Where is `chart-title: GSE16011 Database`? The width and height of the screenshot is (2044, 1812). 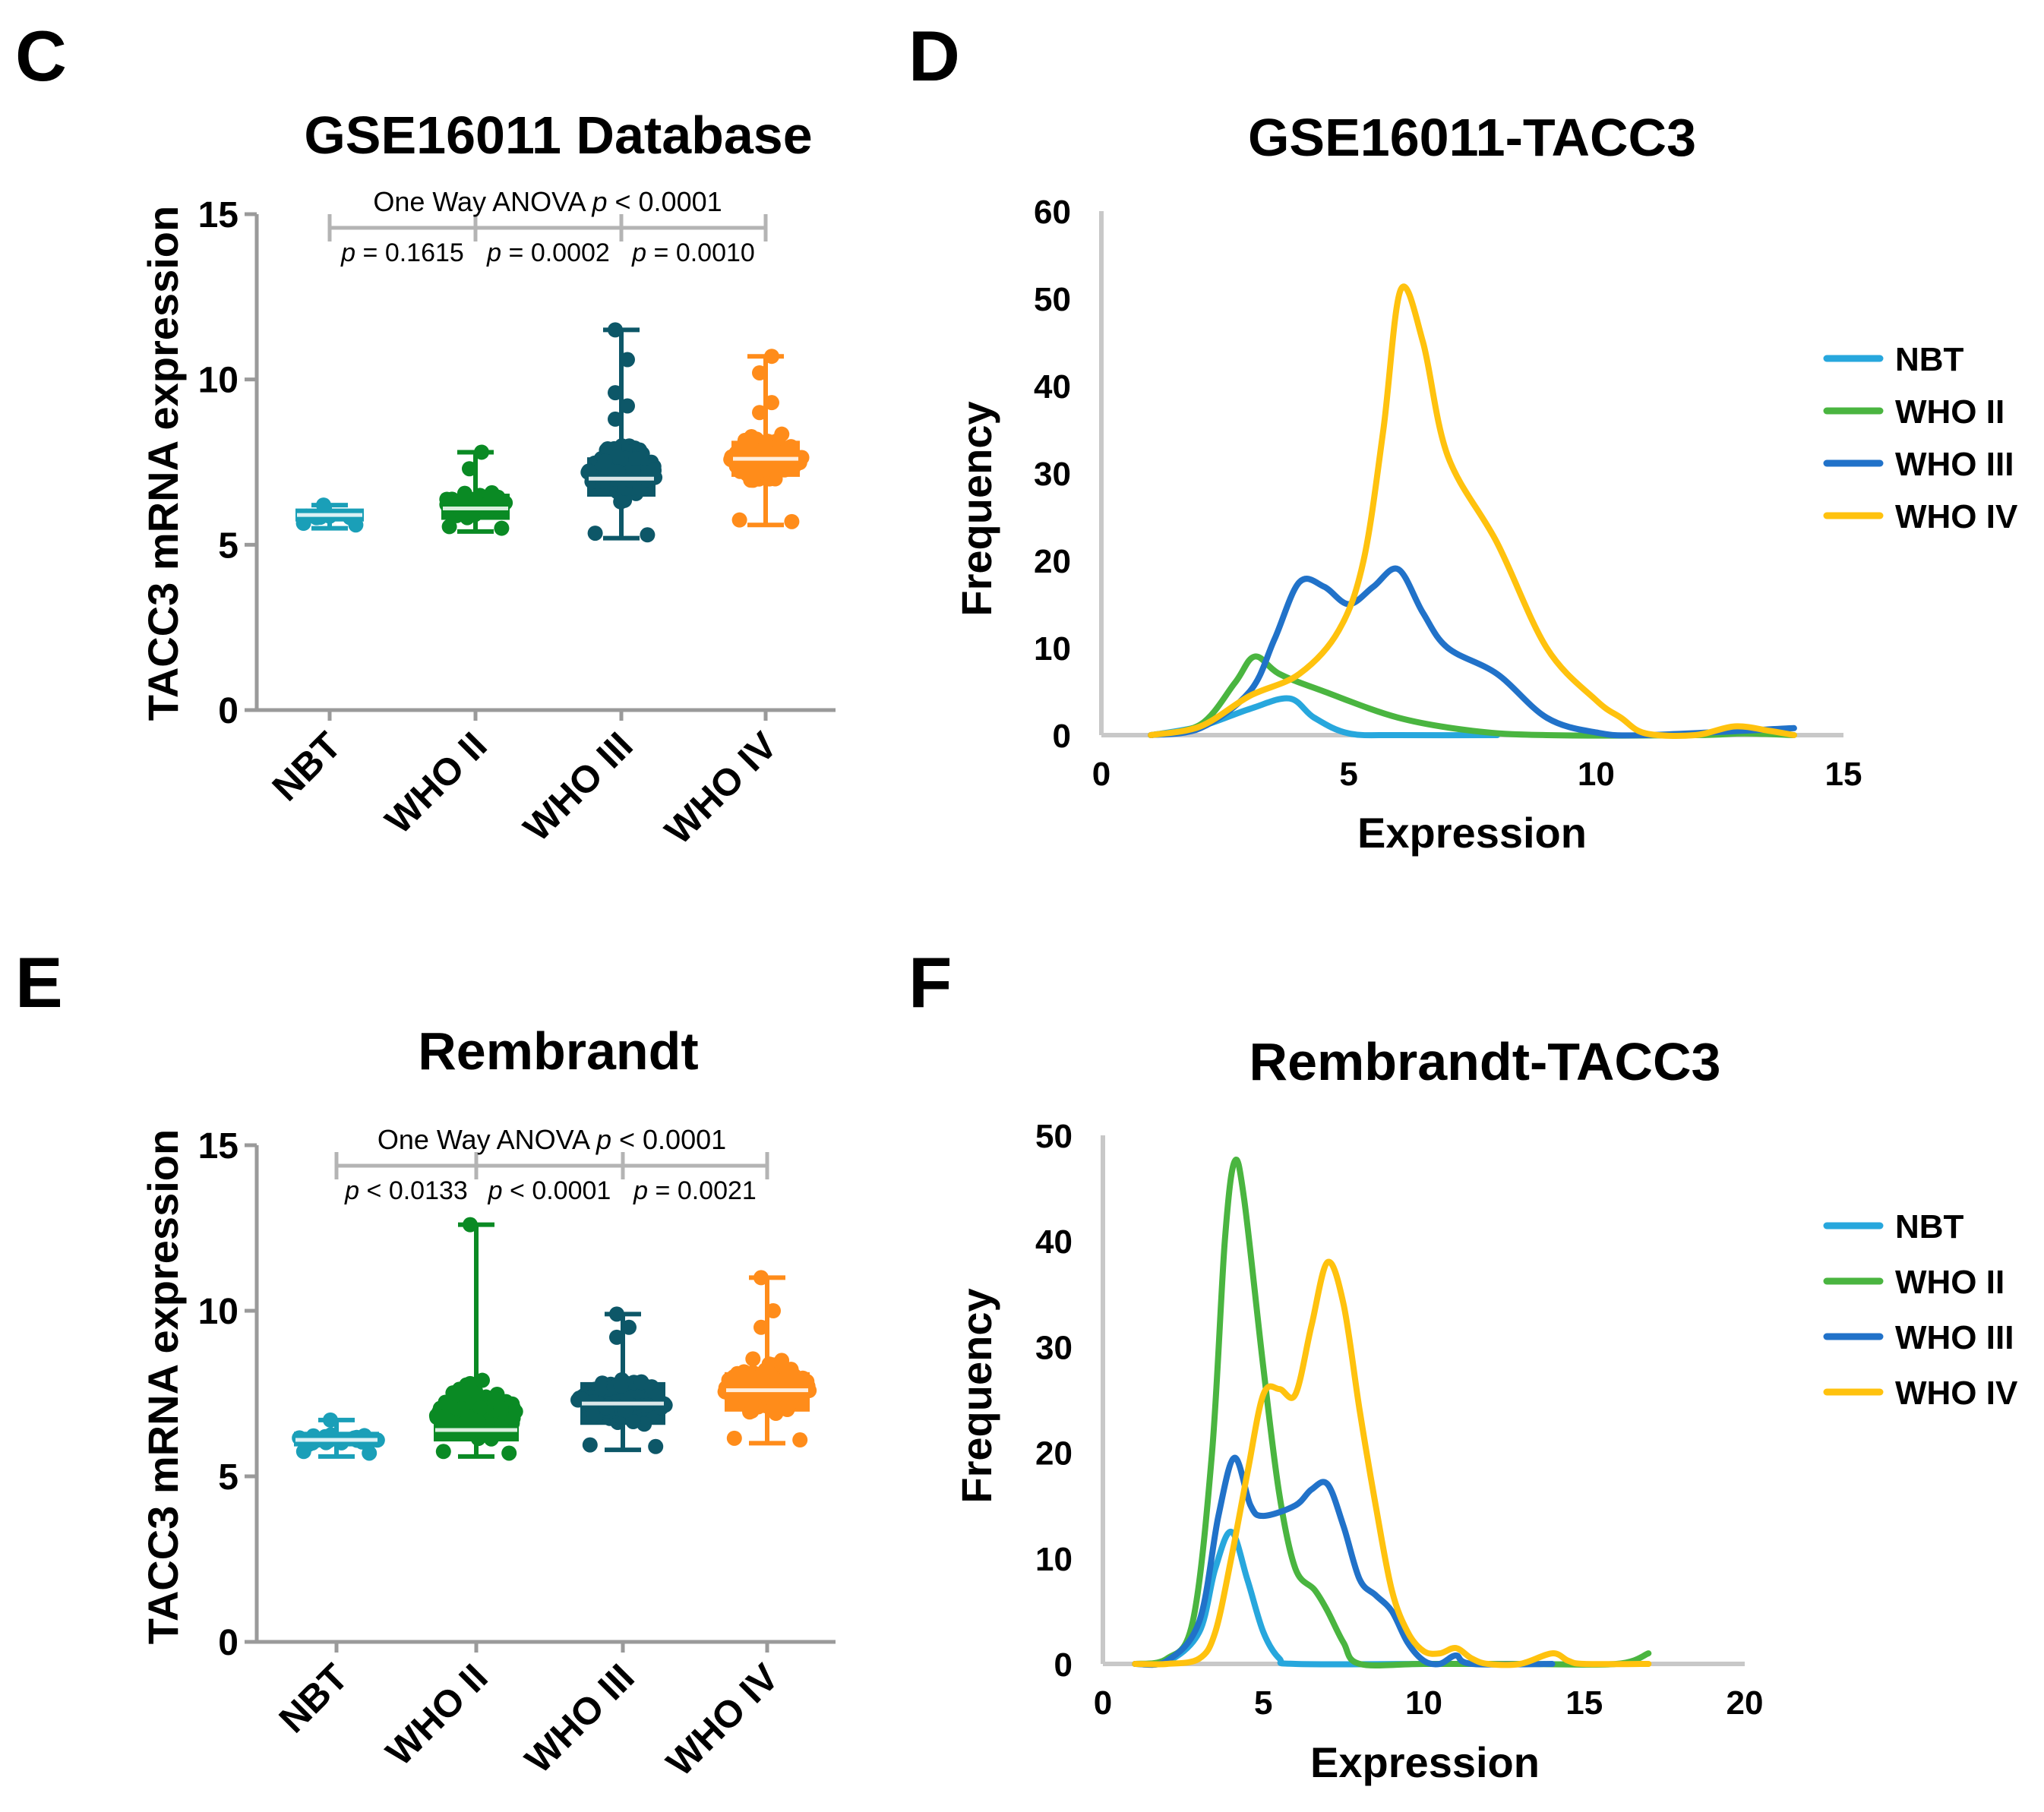 chart-title: GSE16011 Database is located at coordinates (558, 135).